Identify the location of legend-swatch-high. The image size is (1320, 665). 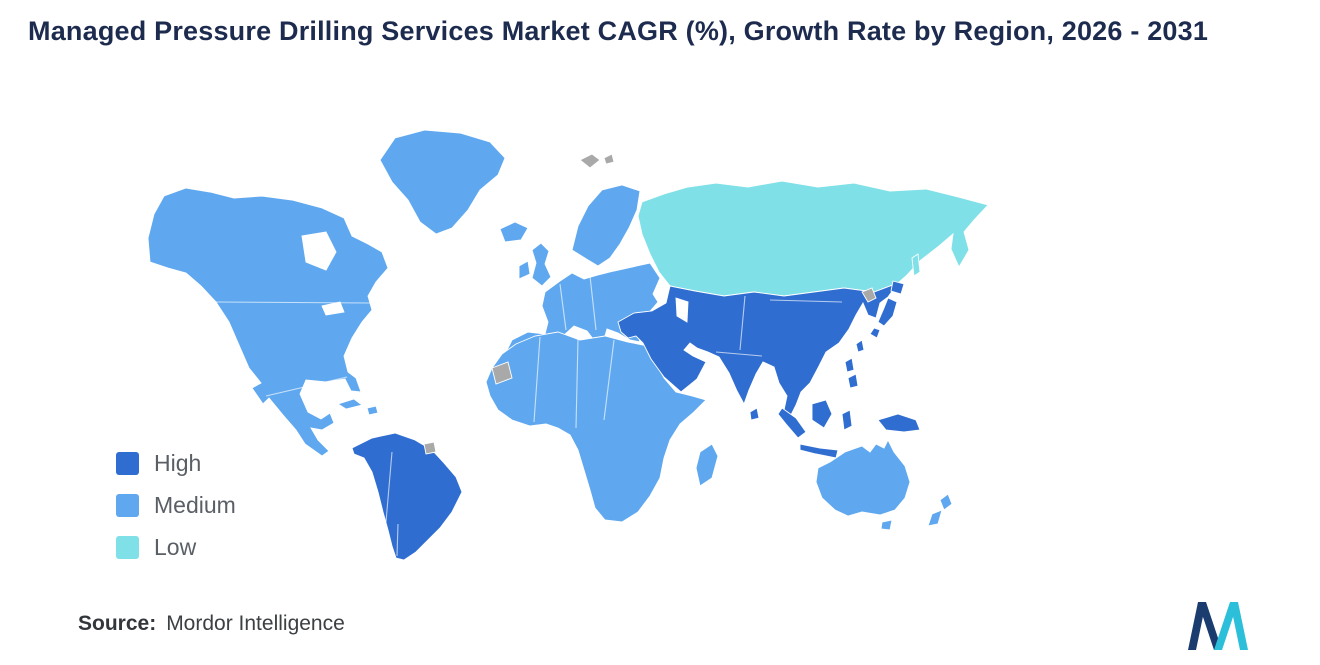
(127, 463).